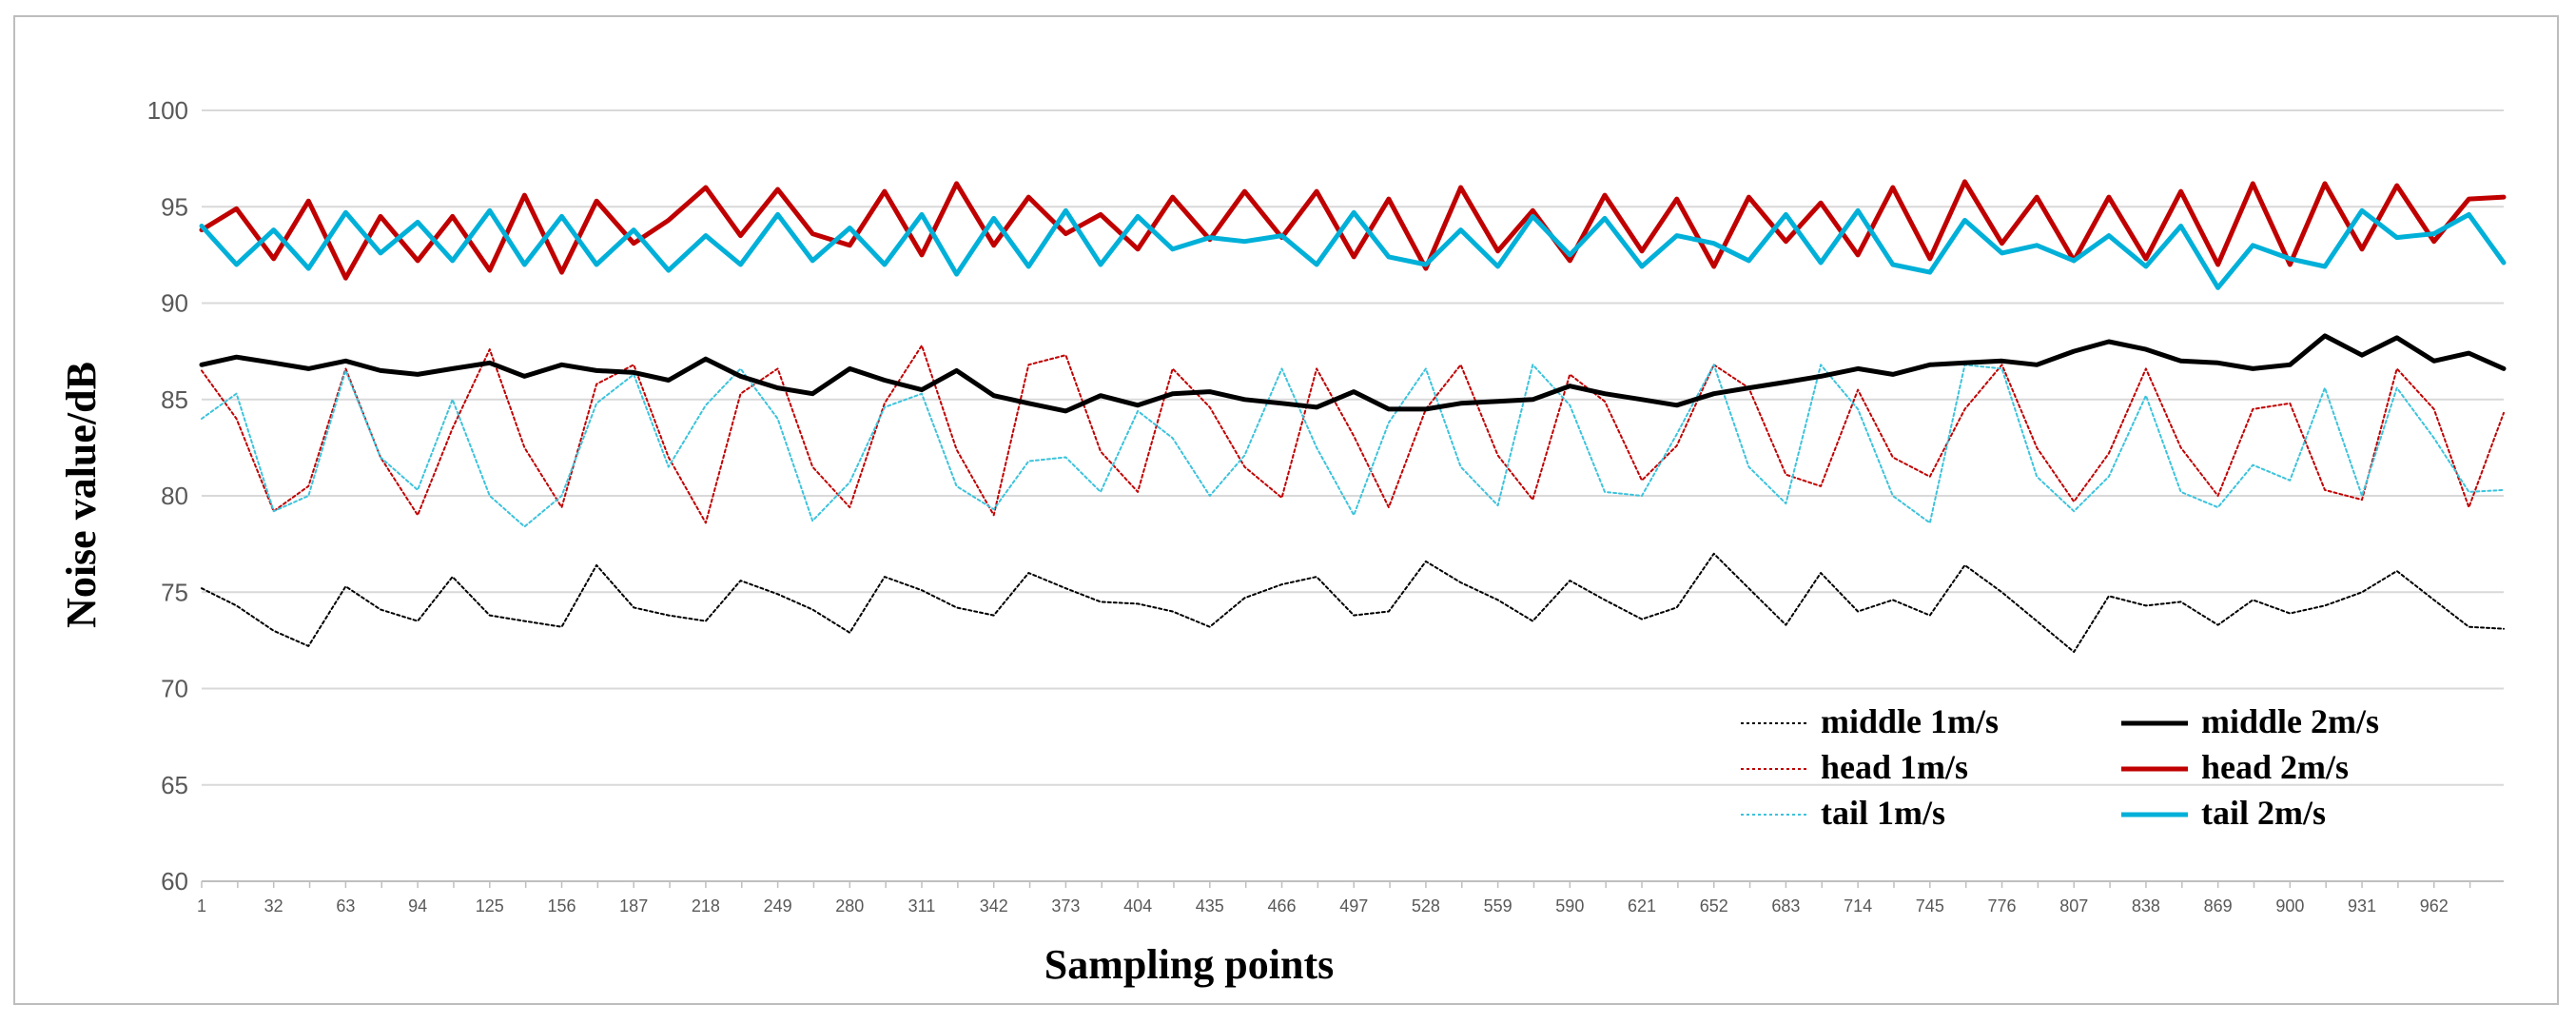  What do you see at coordinates (1642, 906) in the screenshot?
I see `x-tick-label: 621` at bounding box center [1642, 906].